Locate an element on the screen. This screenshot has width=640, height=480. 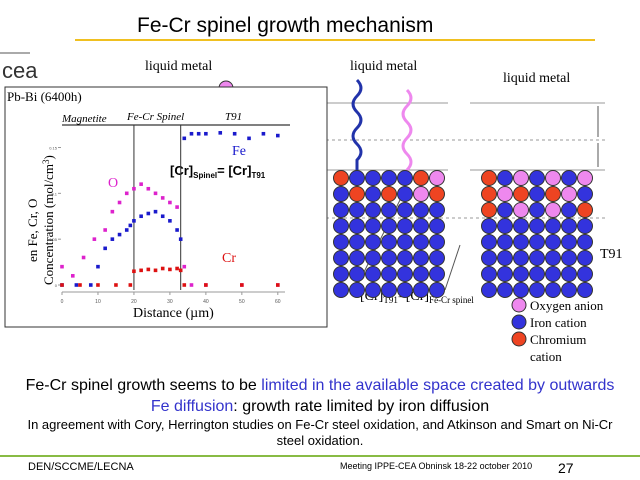
label: liquid metal is located at coordinates (383, 66).